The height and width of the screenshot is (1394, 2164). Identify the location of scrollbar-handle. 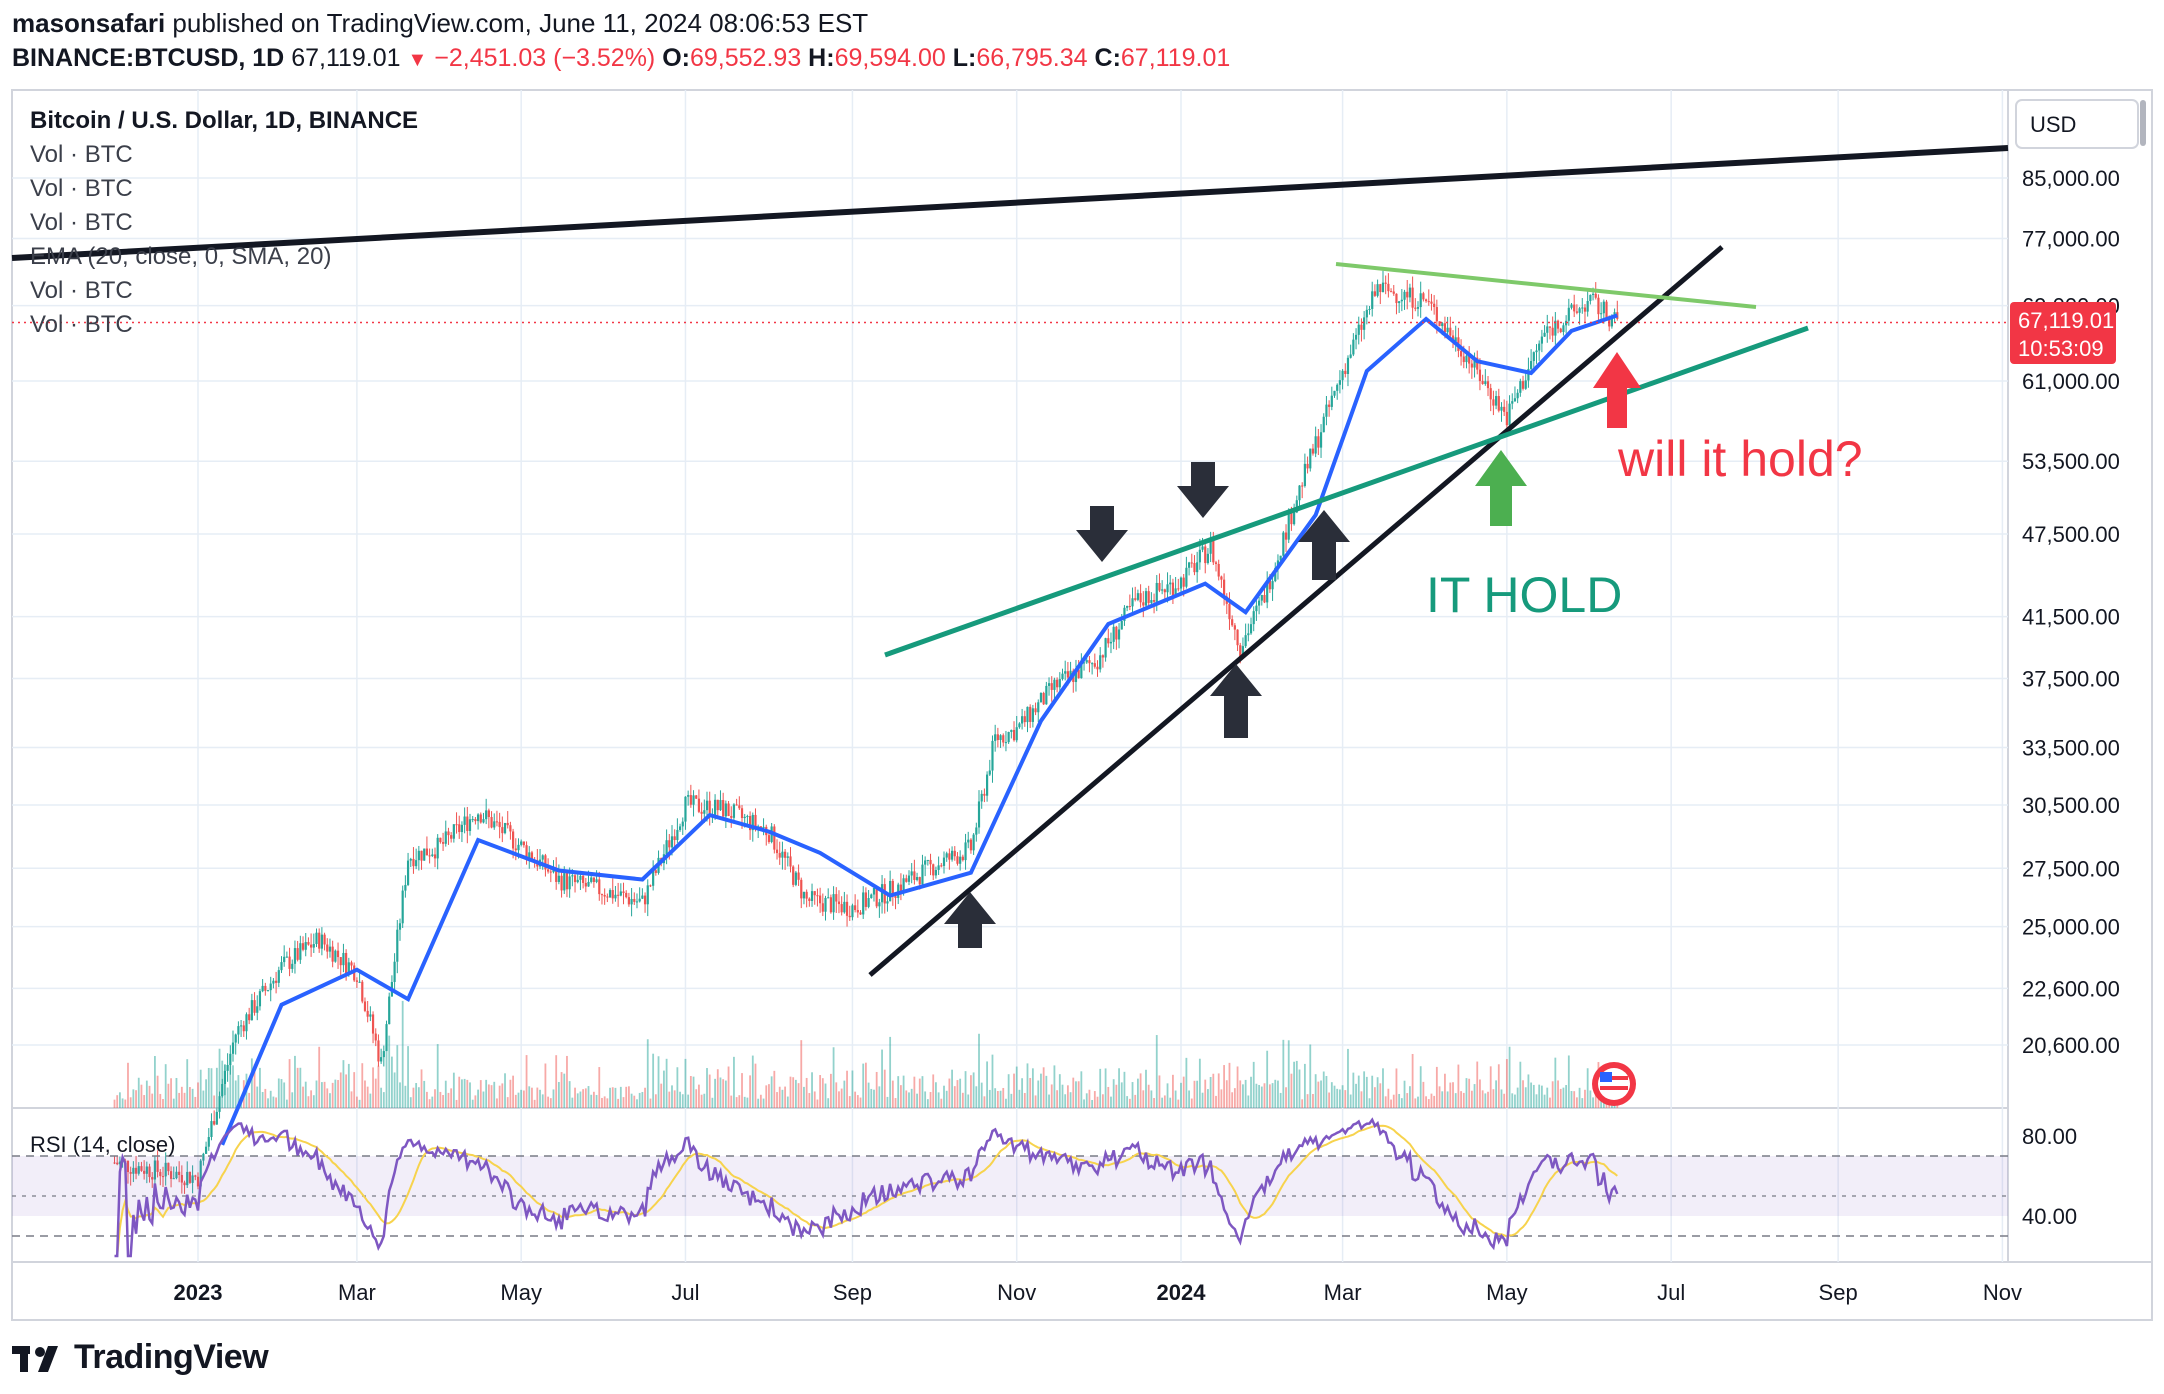
(2143, 123).